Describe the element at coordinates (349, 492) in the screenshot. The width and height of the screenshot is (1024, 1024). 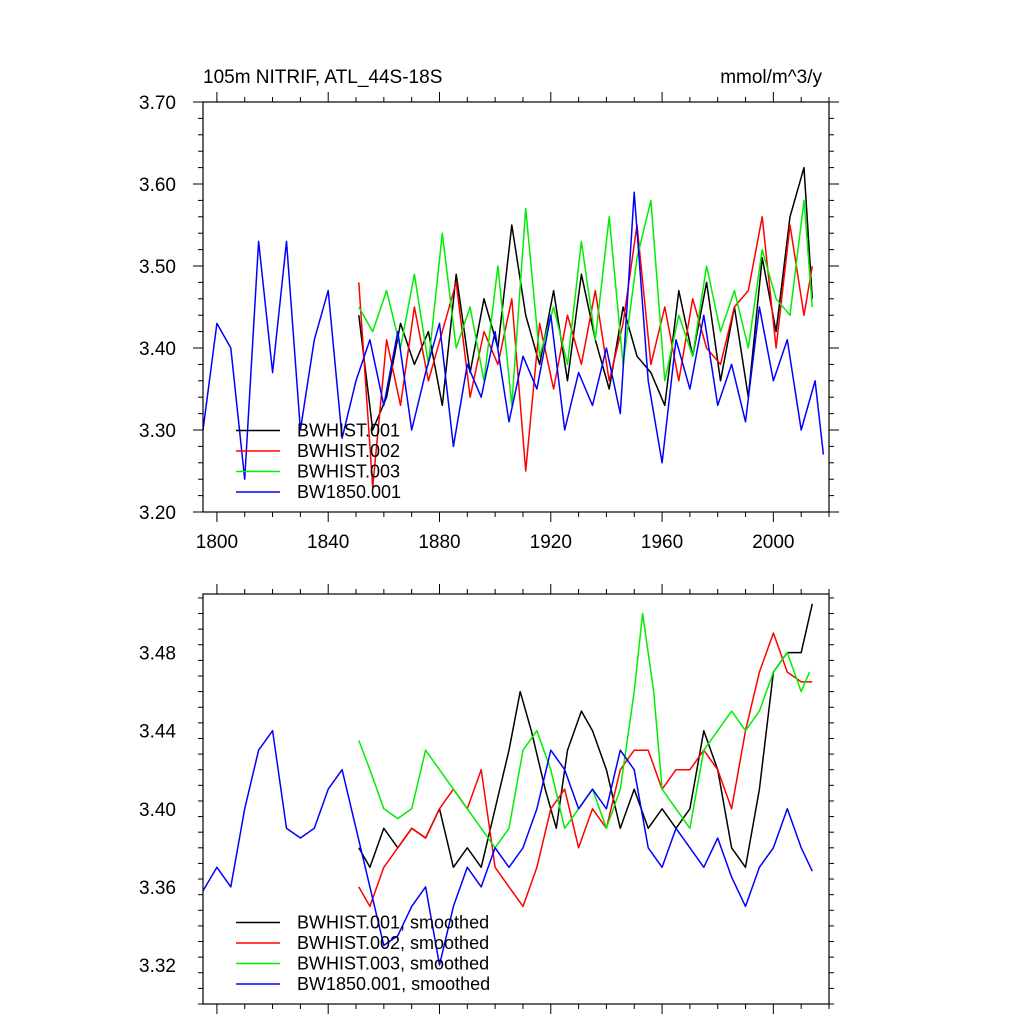
I see `legend-label: BW1850.001` at that location.